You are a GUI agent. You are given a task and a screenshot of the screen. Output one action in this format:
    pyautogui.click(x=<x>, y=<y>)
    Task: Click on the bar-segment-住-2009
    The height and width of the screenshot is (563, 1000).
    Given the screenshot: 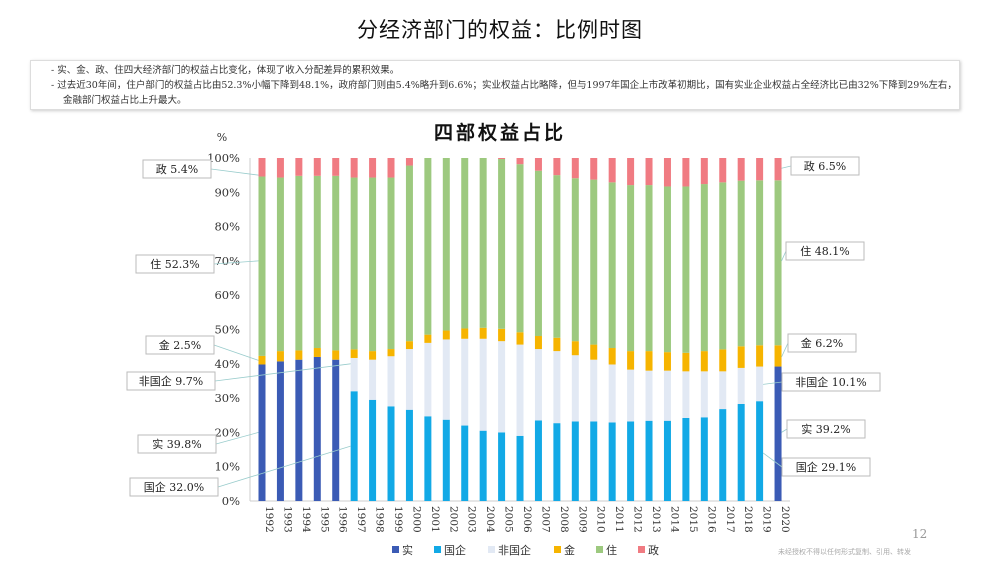 What is the action you would take?
    pyautogui.click(x=575, y=260)
    